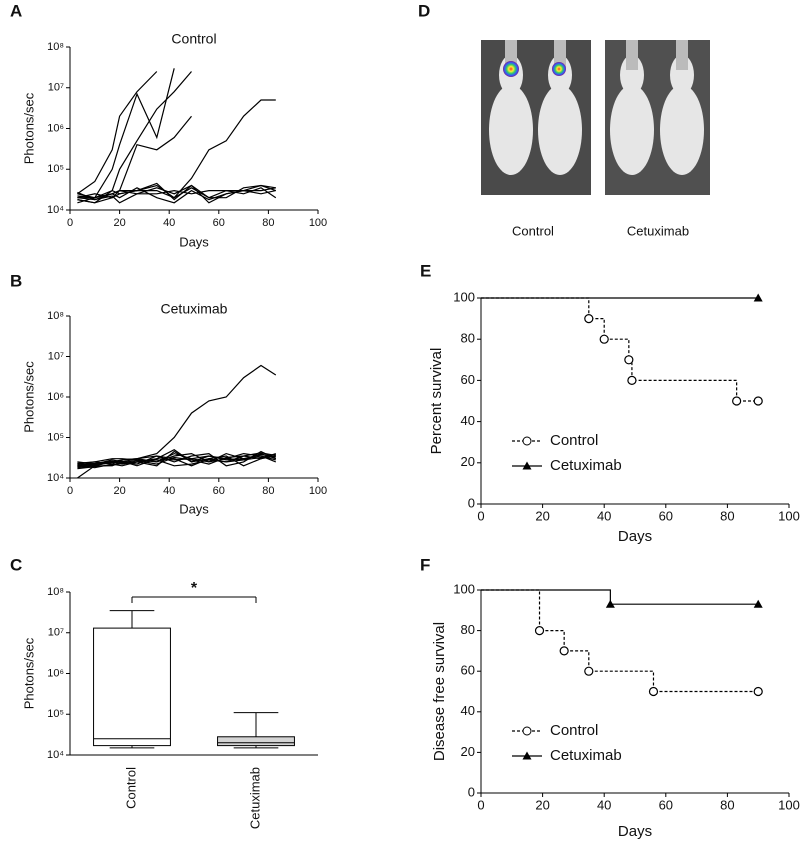 The width and height of the screenshot is (800, 853). Describe the element at coordinates (256, 741) in the screenshot. I see `box` at that location.